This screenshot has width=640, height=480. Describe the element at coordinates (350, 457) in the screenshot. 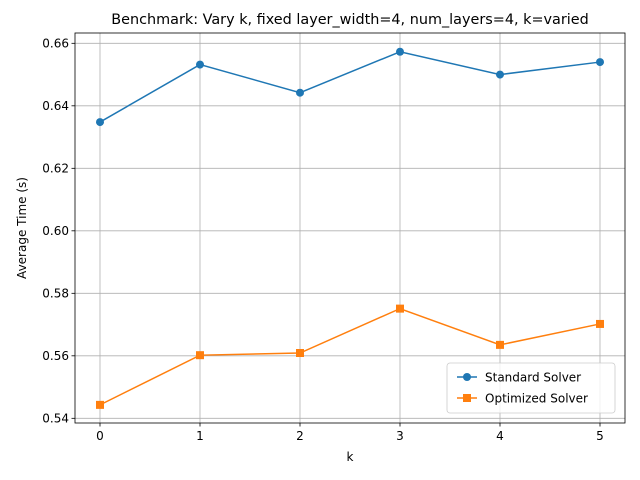

I see `x-axis-label: k` at that location.